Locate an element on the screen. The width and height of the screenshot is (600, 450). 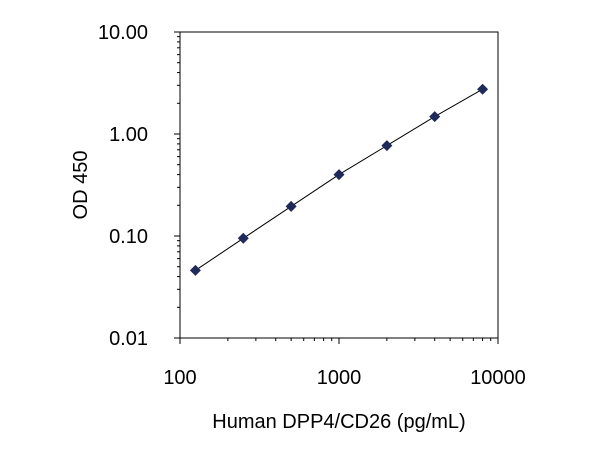
x-axis-title: Human DPP4/CD26 (pg/mL) is located at coordinates (338, 422).